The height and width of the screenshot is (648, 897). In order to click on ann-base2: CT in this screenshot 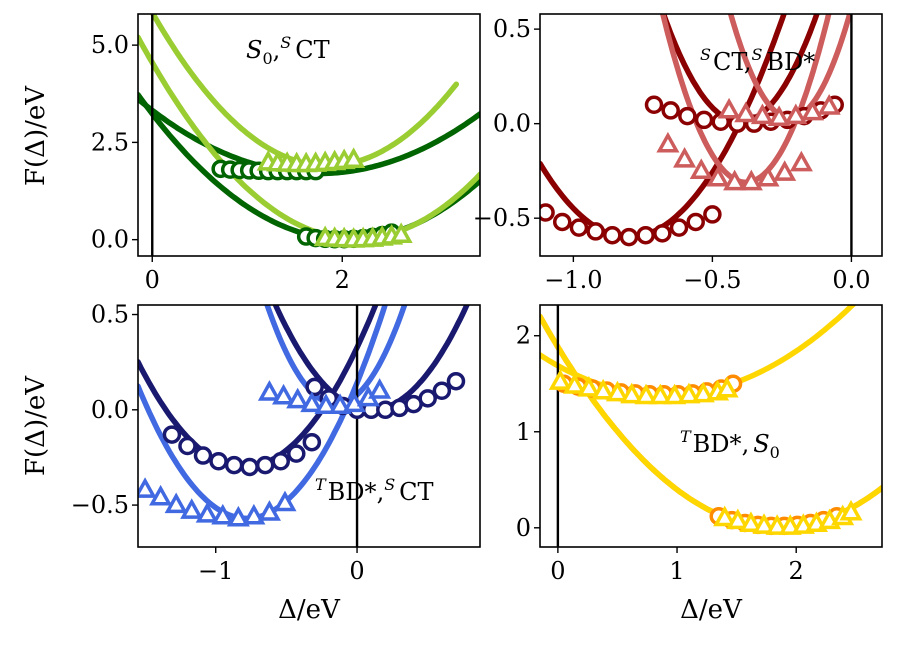, I will do `click(416, 492)`.